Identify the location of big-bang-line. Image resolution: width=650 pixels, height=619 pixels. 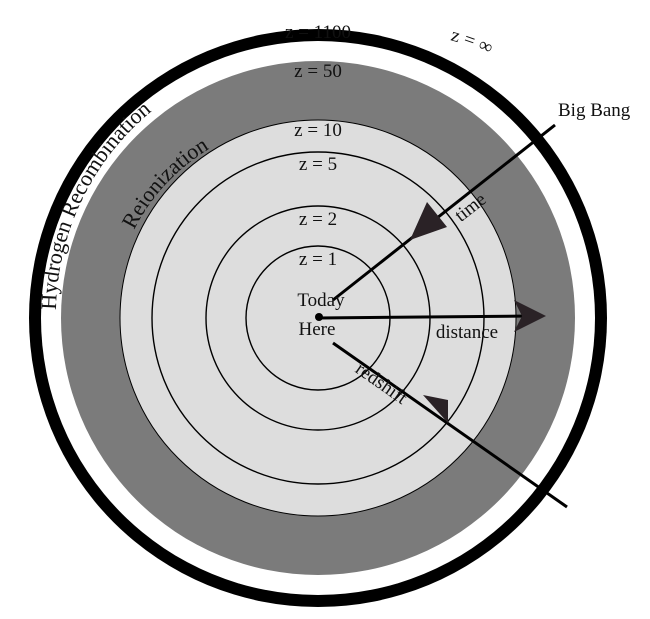
(444, 212).